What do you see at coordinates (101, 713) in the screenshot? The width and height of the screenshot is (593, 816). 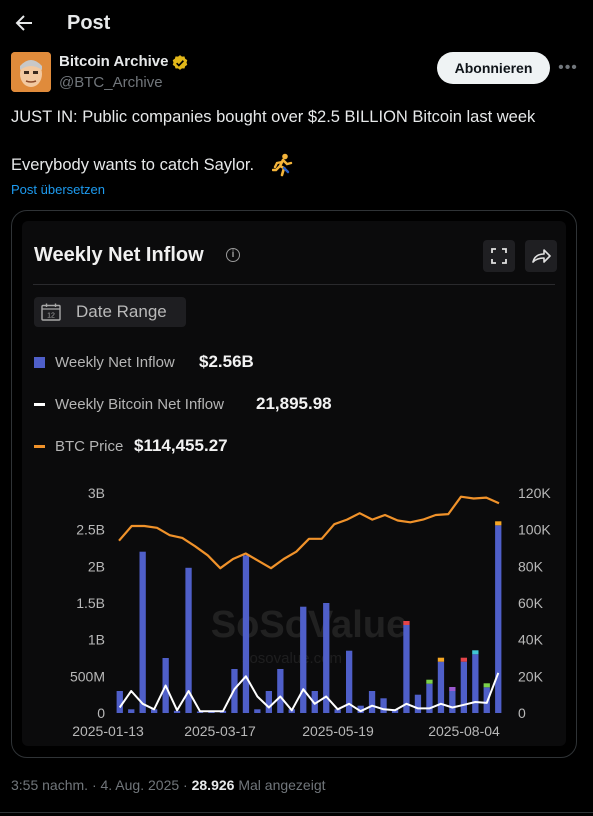 I see `y-left-tick-label: 0` at bounding box center [101, 713].